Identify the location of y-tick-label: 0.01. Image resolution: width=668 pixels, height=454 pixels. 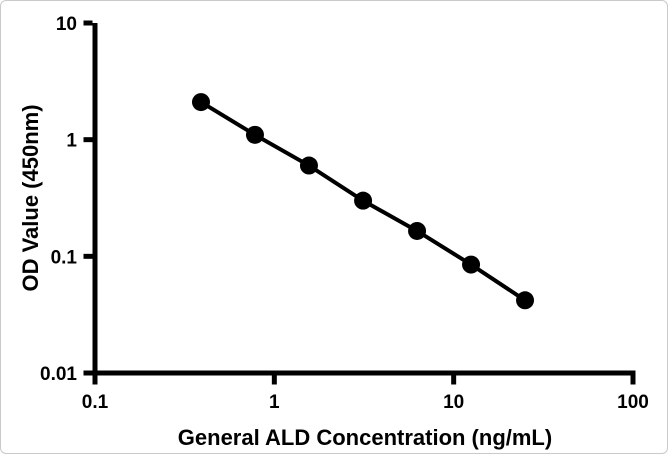
(58, 374).